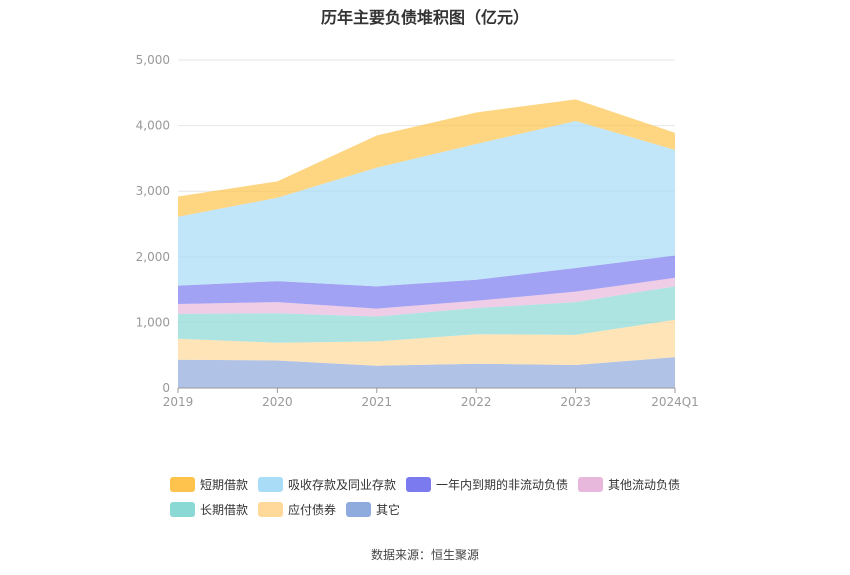  I want to click on legend-row-2: 长期借款 应付债券 其它, so click(450, 509).